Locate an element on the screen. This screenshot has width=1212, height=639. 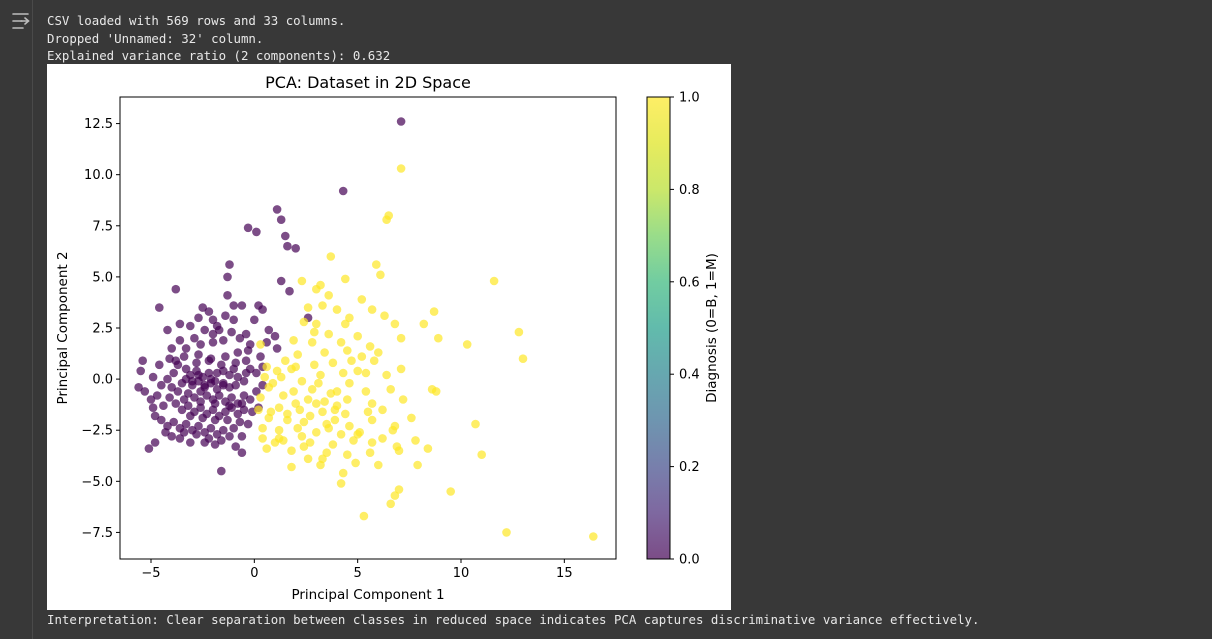
stdout-line: CSV loaded with 569 rows and 33 columns. is located at coordinates (196, 20).